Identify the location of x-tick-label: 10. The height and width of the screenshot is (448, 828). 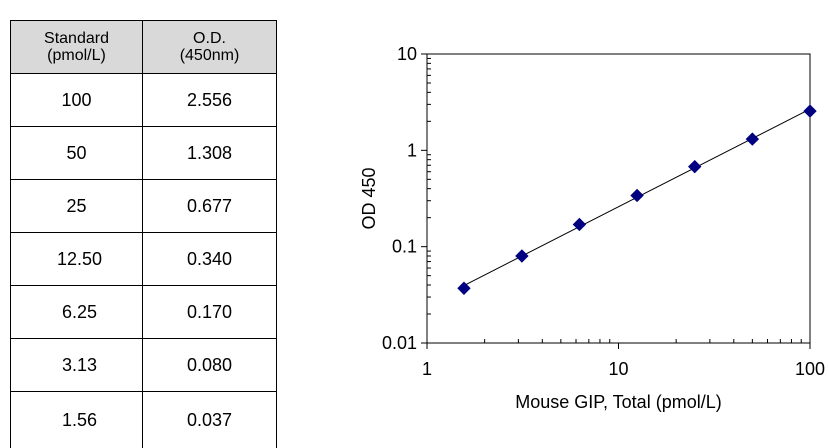
(618, 369).